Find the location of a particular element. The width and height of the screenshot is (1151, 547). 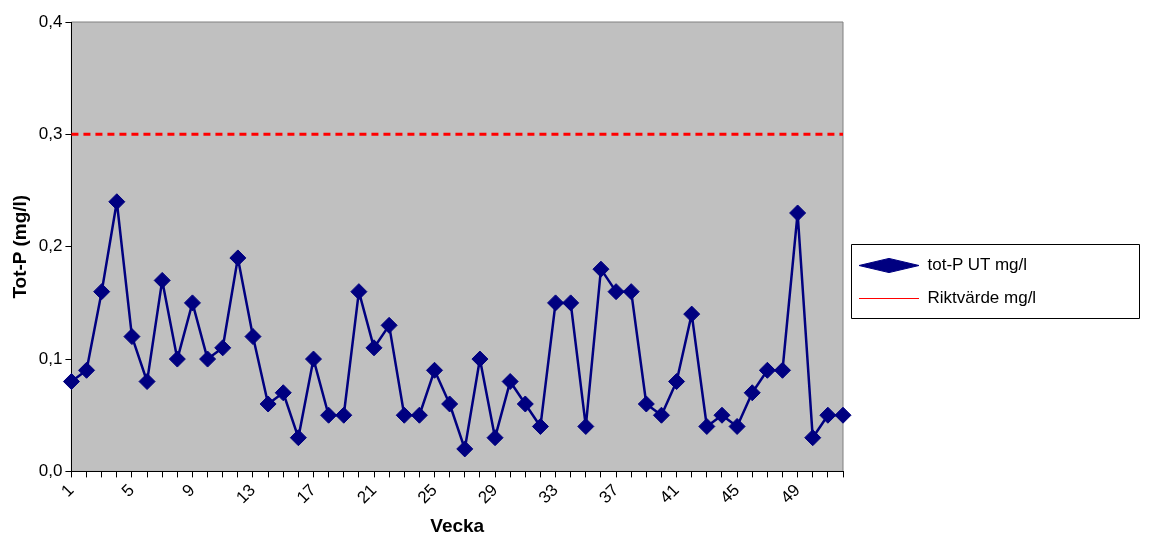

x-tick-label: 1 is located at coordinates (67, 490).